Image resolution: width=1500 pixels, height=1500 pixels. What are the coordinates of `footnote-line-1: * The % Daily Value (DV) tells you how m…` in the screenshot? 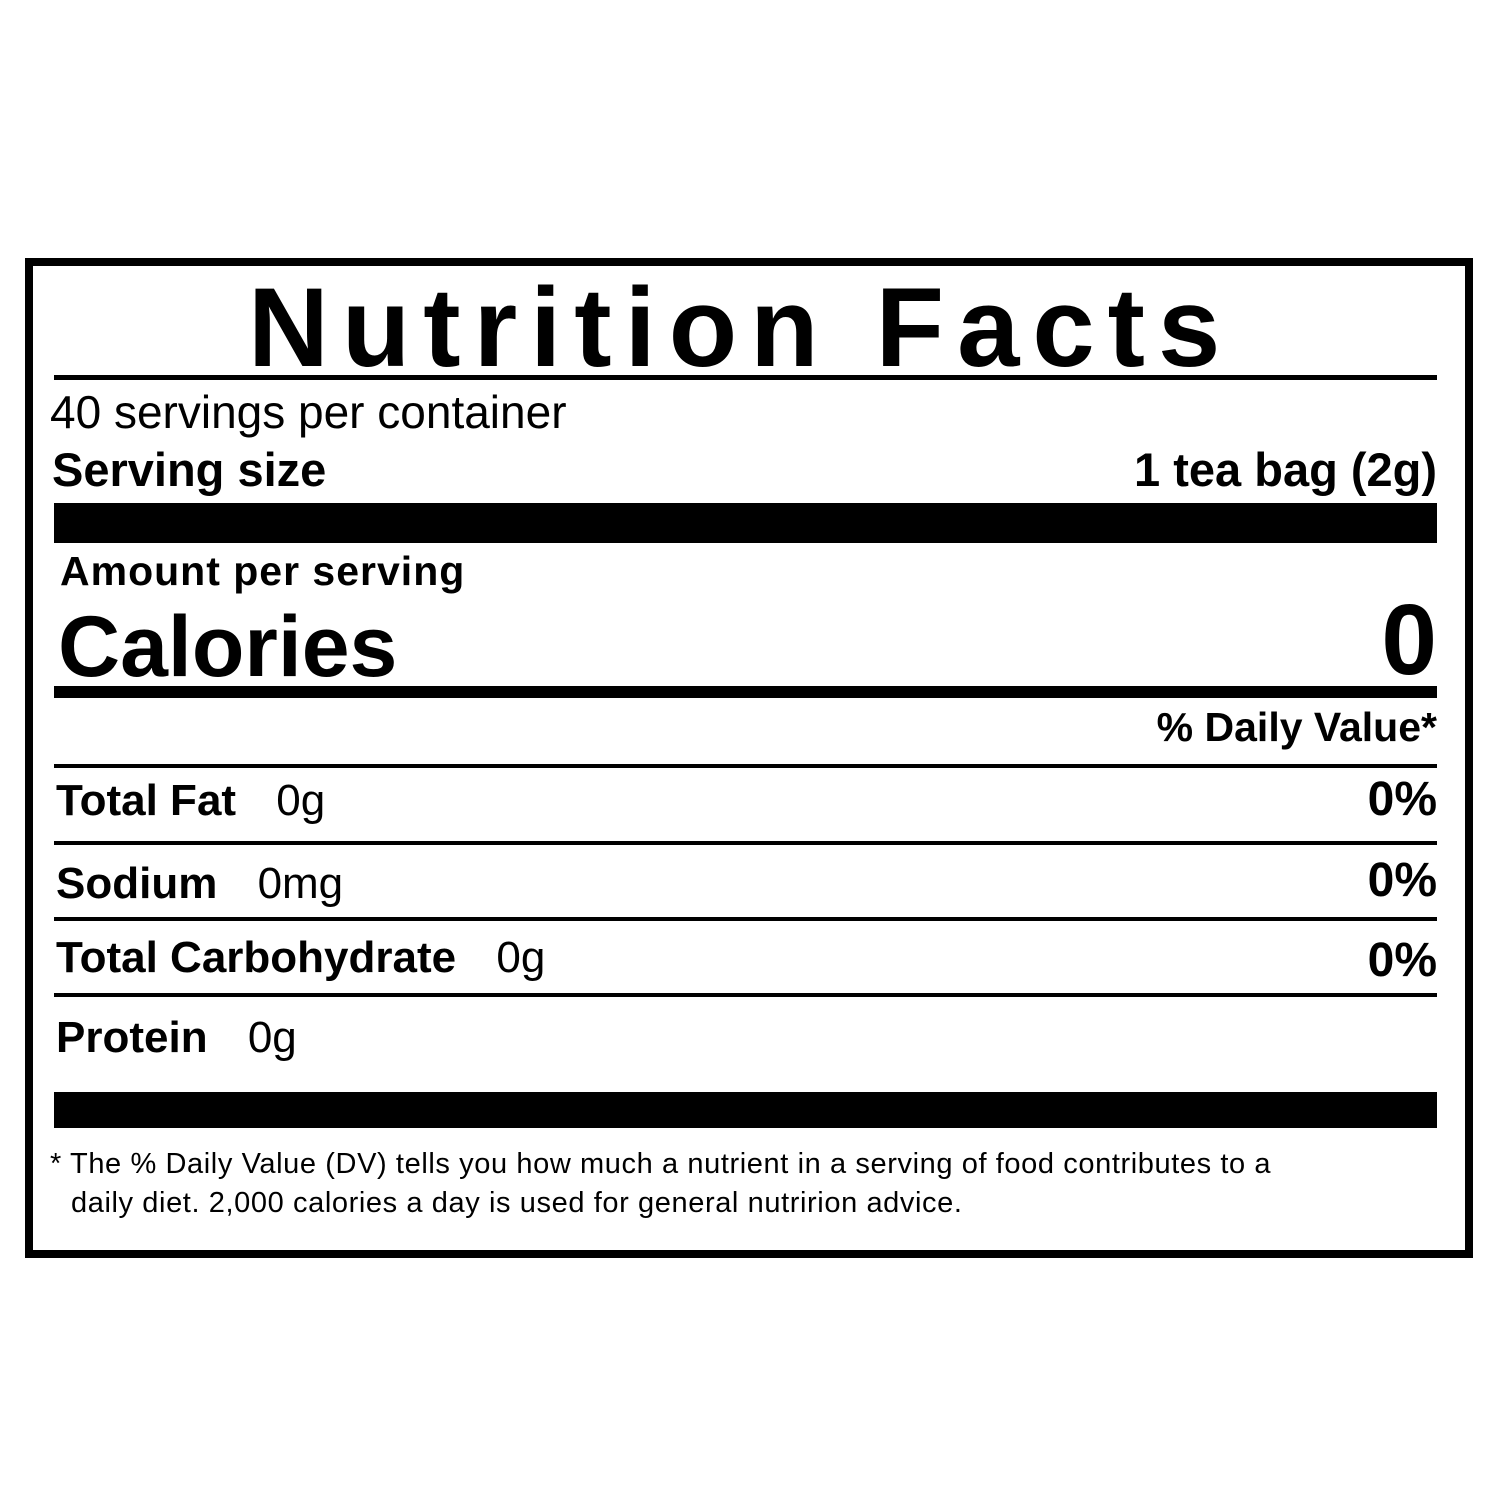 It's located at (661, 1164).